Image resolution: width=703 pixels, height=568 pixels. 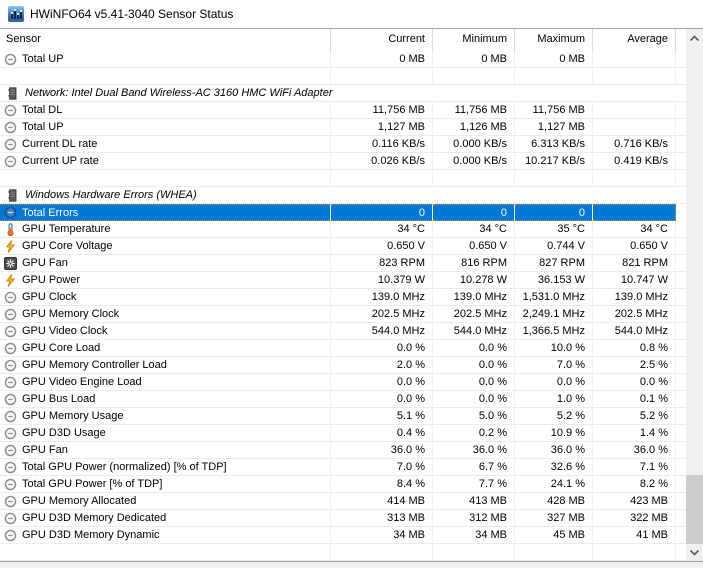 What do you see at coordinates (343, 195) in the screenshot?
I see `sensor-group-header-row: Windows Hardware Errors (WHEA)` at bounding box center [343, 195].